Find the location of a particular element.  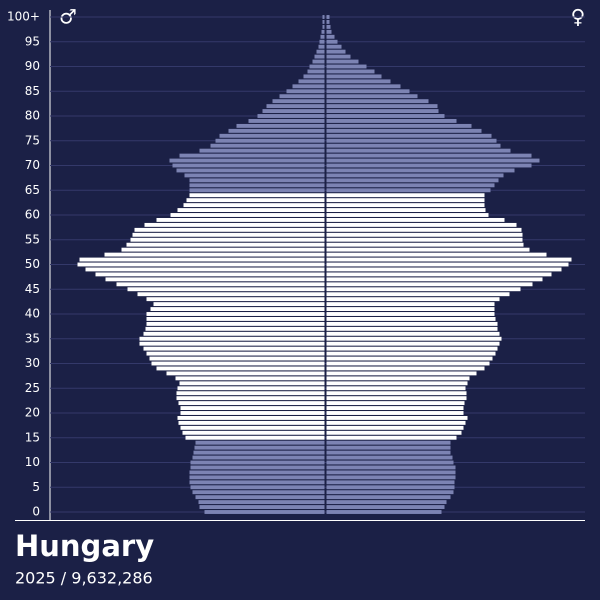

y-tick-label: 15 is located at coordinates (32, 437).